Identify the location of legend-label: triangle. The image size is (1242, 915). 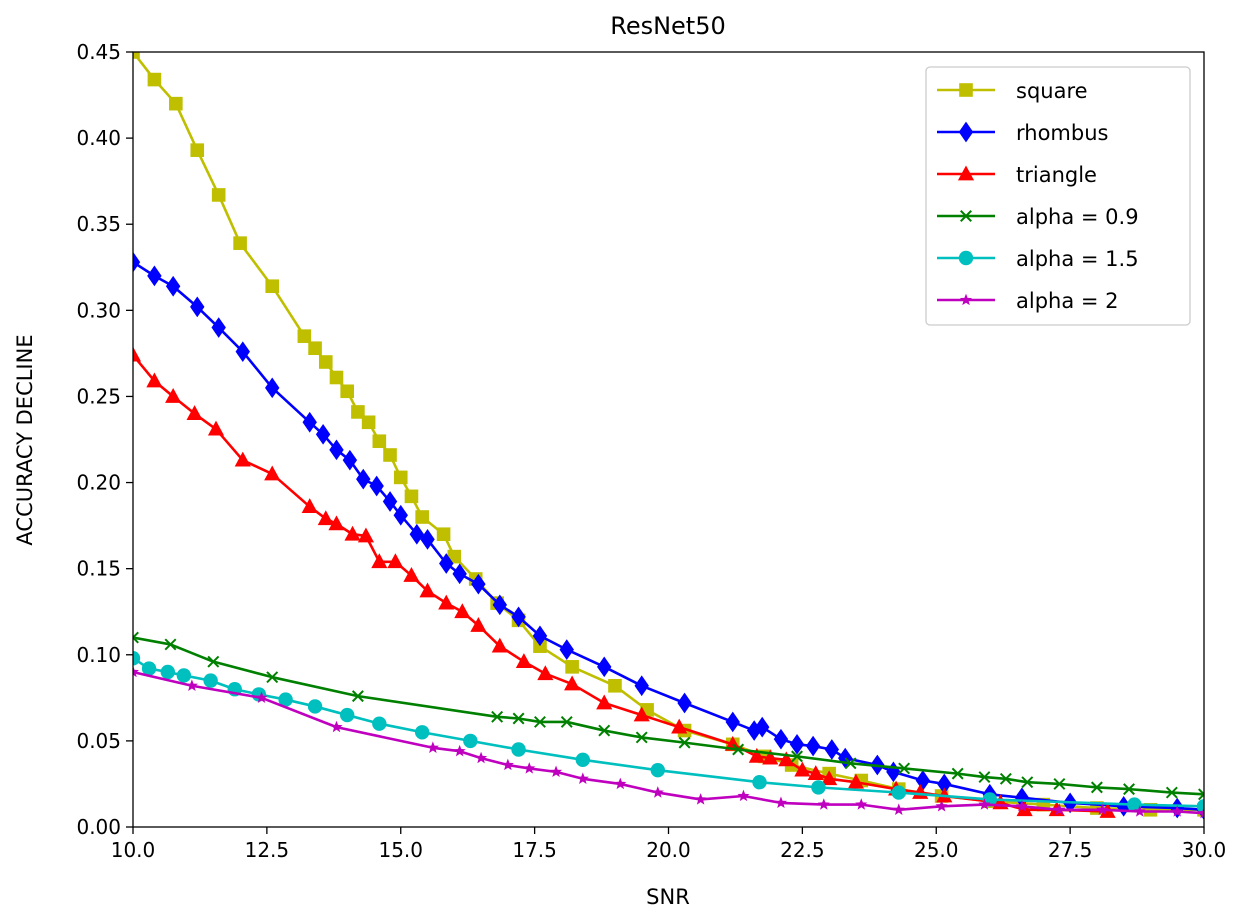
(1056, 175).